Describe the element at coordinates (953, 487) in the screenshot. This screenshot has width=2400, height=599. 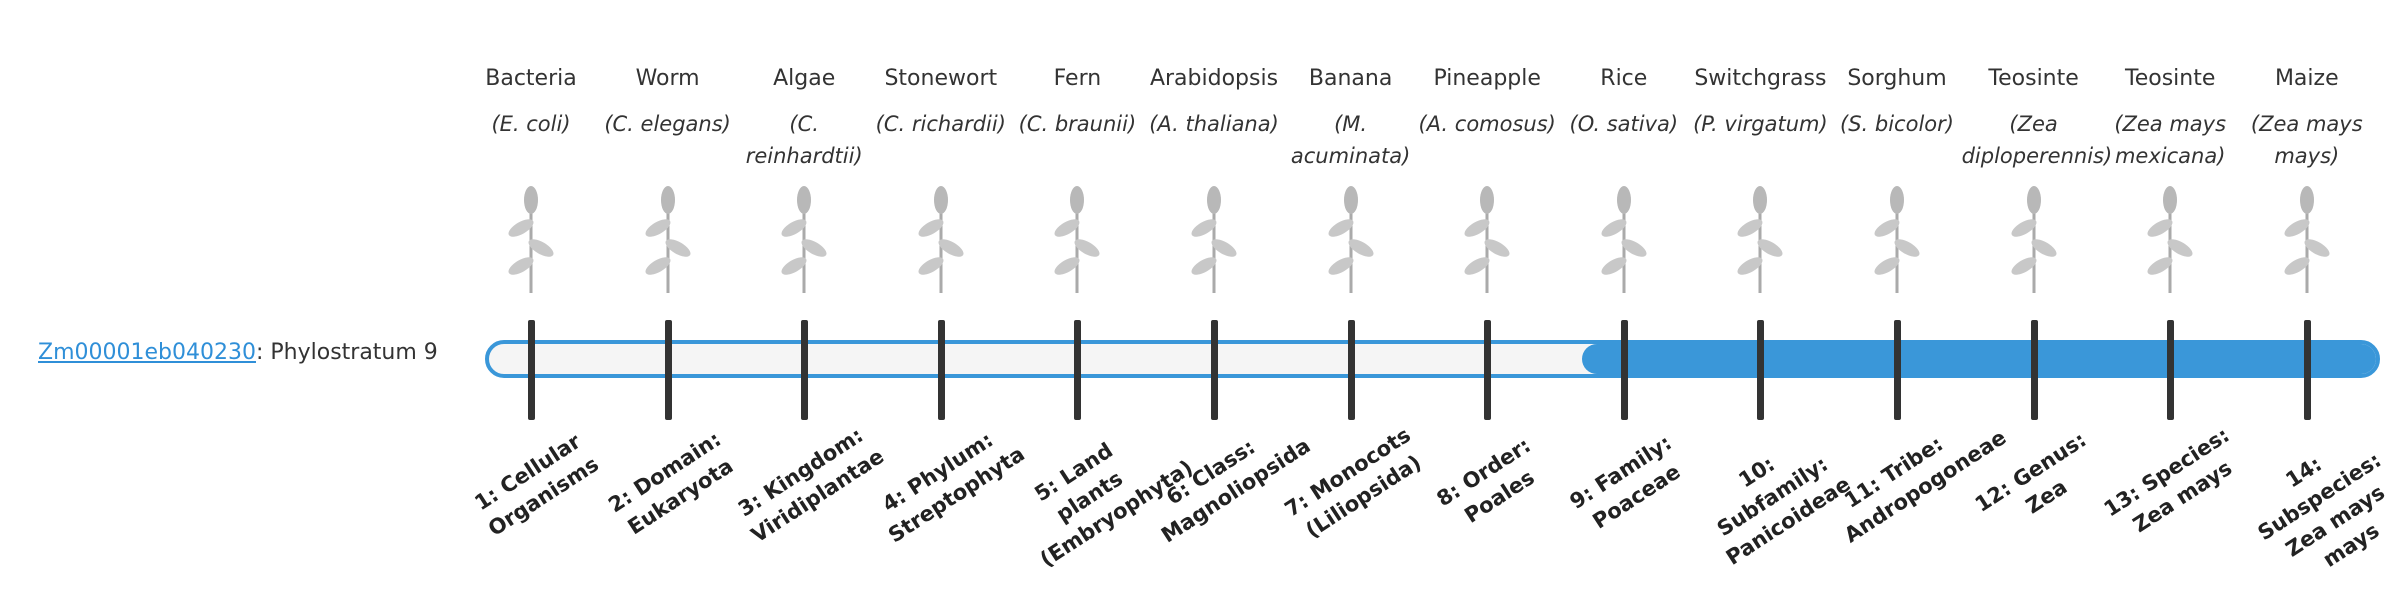
I see `stratum-label: 4: Phylum: Streptophyta` at that location.